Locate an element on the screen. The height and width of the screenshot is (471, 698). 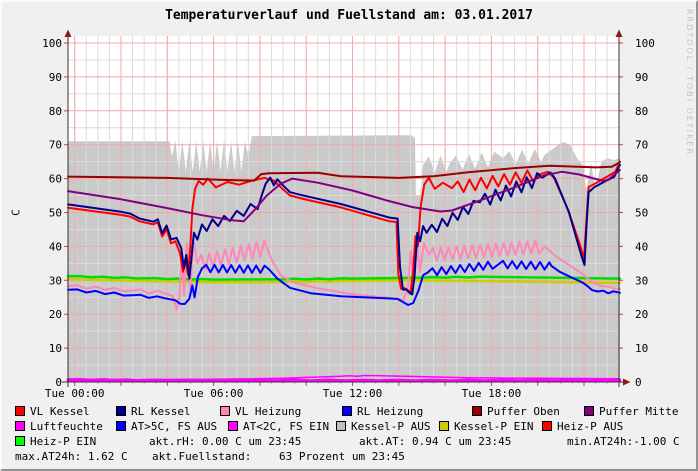
series-kessel-p-ein is located at coordinates (344, 281).